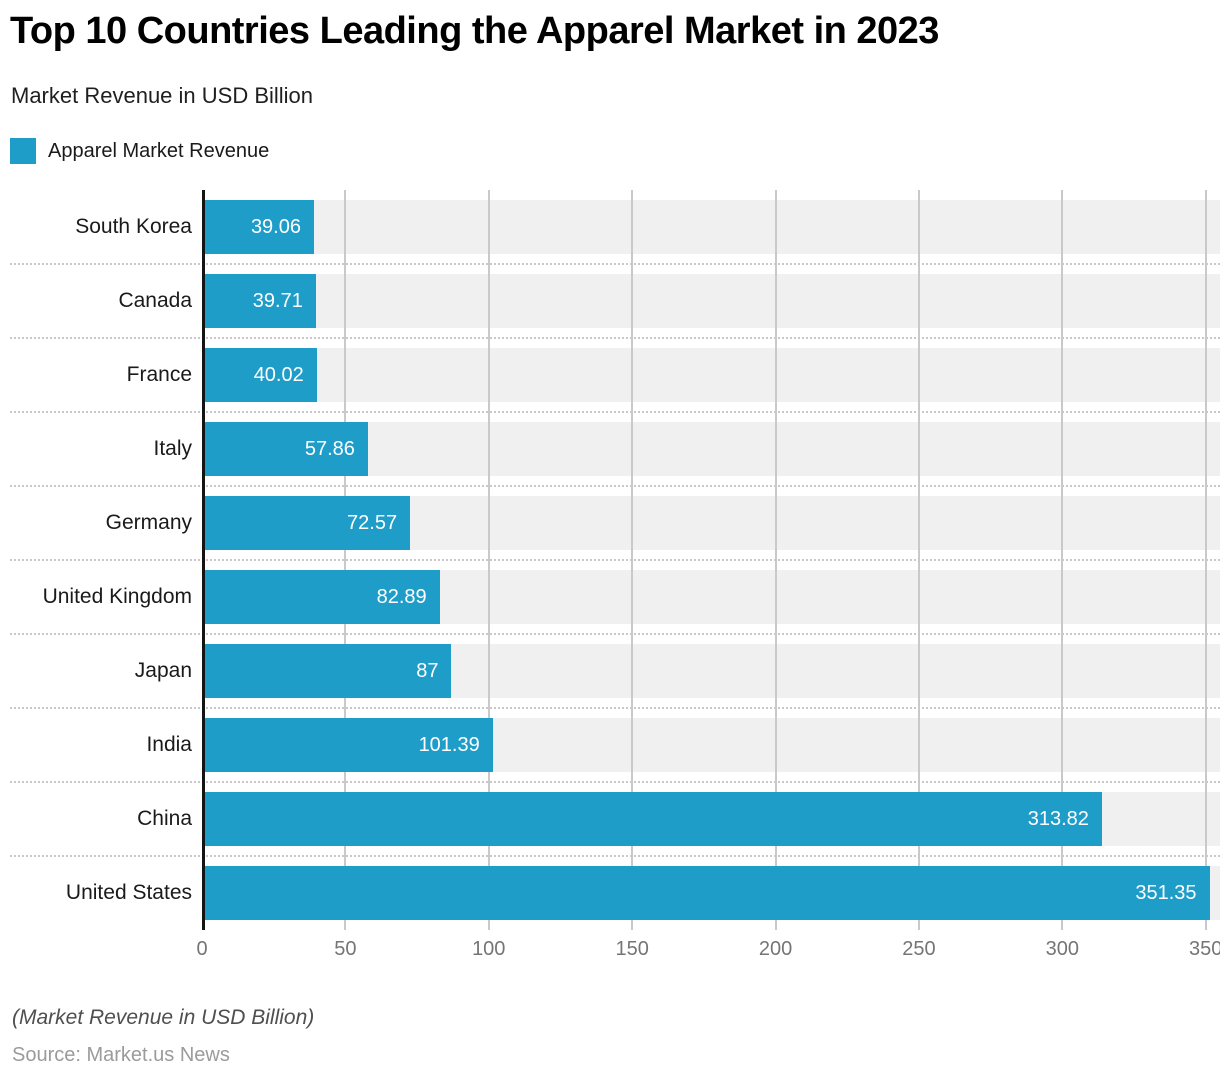 The height and width of the screenshot is (1082, 1220). What do you see at coordinates (163, 670) in the screenshot?
I see `category-label: Japan` at bounding box center [163, 670].